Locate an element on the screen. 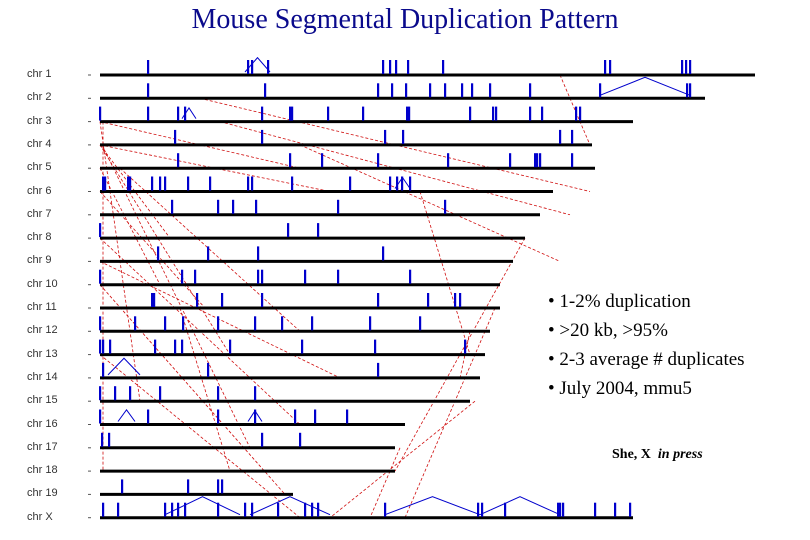 The width and height of the screenshot is (810, 540). chromosome-label: chr 14 is located at coordinates (42, 376).